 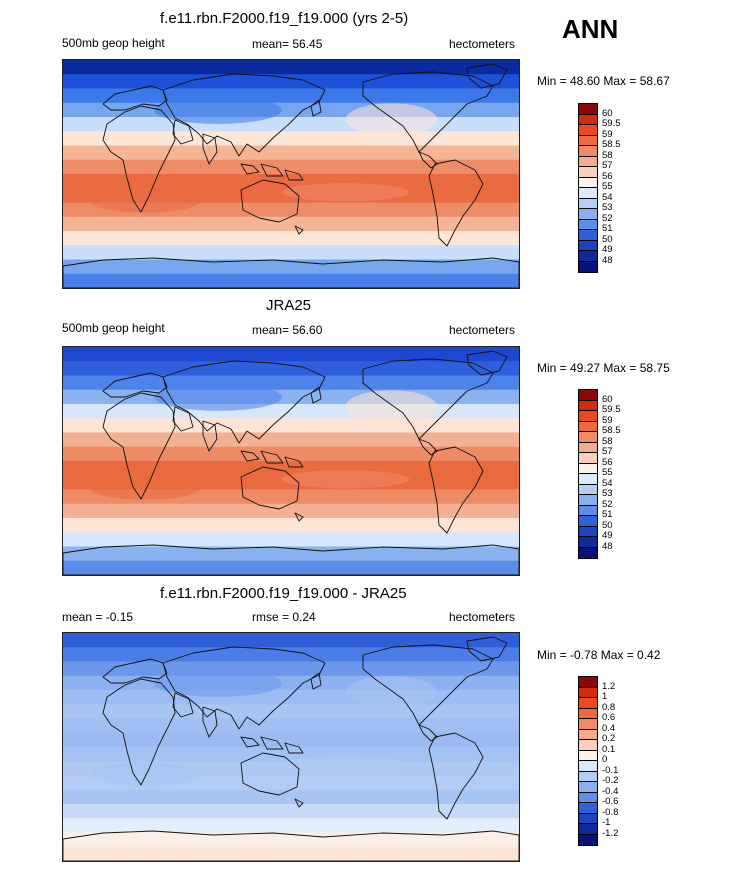 I want to click on panel-2-colorbar, so click(x=588, y=474).